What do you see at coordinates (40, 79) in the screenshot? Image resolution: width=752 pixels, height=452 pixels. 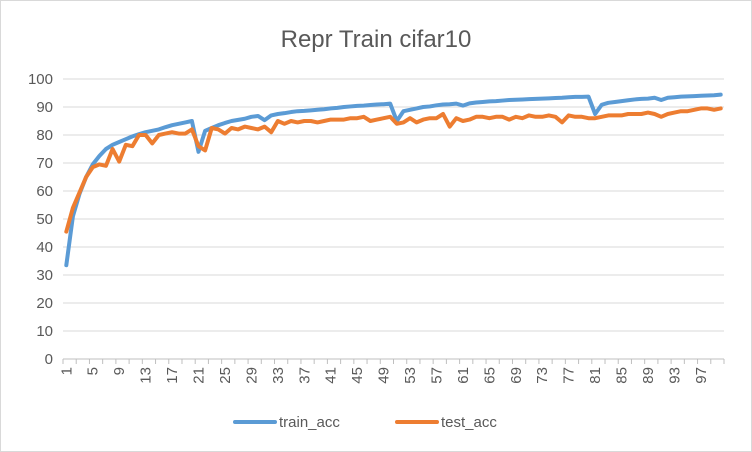 I see `y-tick-label: 100` at bounding box center [40, 79].